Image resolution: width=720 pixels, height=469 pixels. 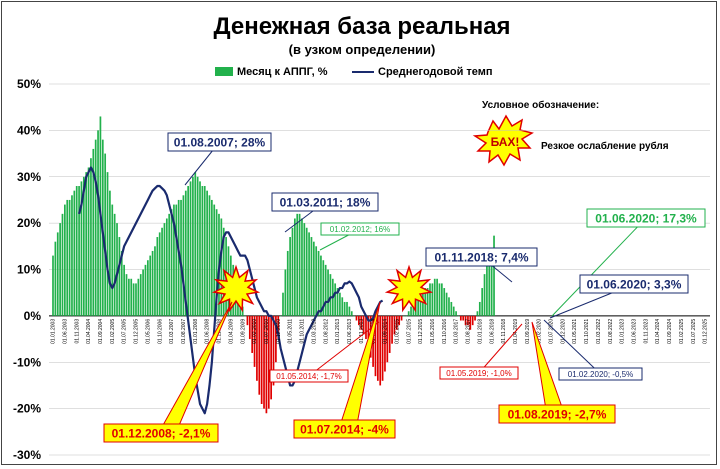 What do you see at coordinates (208, 331) in the screenshot?
I see `x-tick-label: 01.06.2008` at bounding box center [208, 331].